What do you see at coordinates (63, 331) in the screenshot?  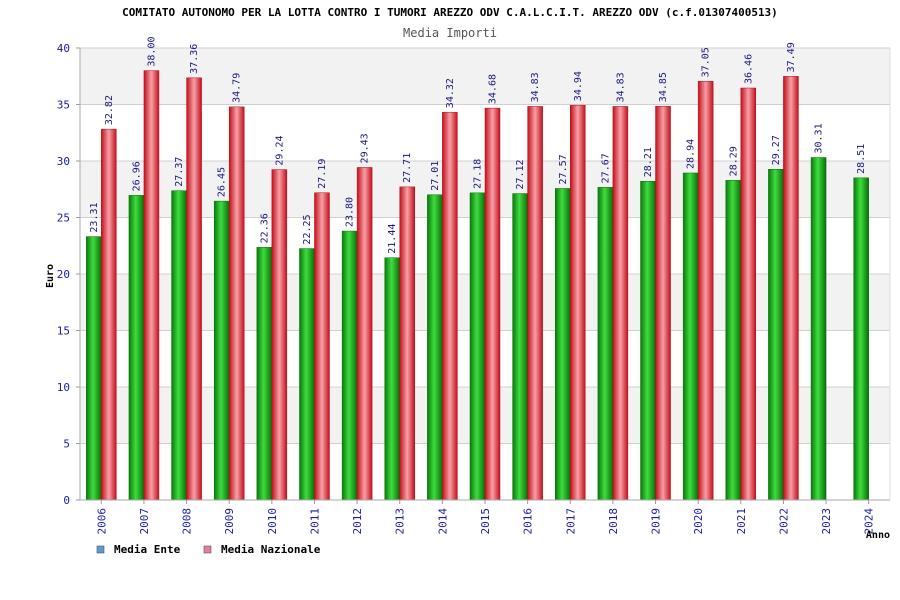 I see `y-tick-label: 15` at bounding box center [63, 331].